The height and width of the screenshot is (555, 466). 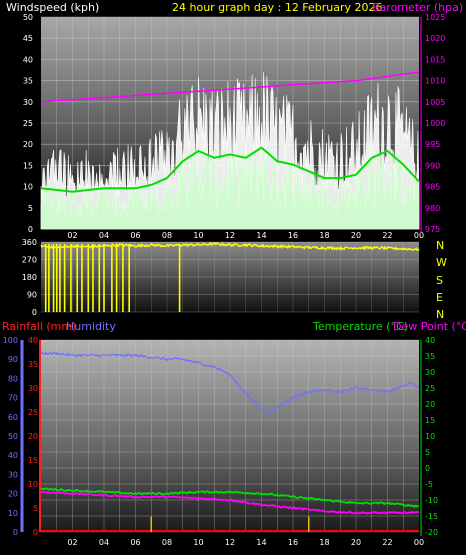 What do you see at coordinates (13, 359) in the screenshot?
I see `humidity-tick-label: 90` at bounding box center [13, 359].